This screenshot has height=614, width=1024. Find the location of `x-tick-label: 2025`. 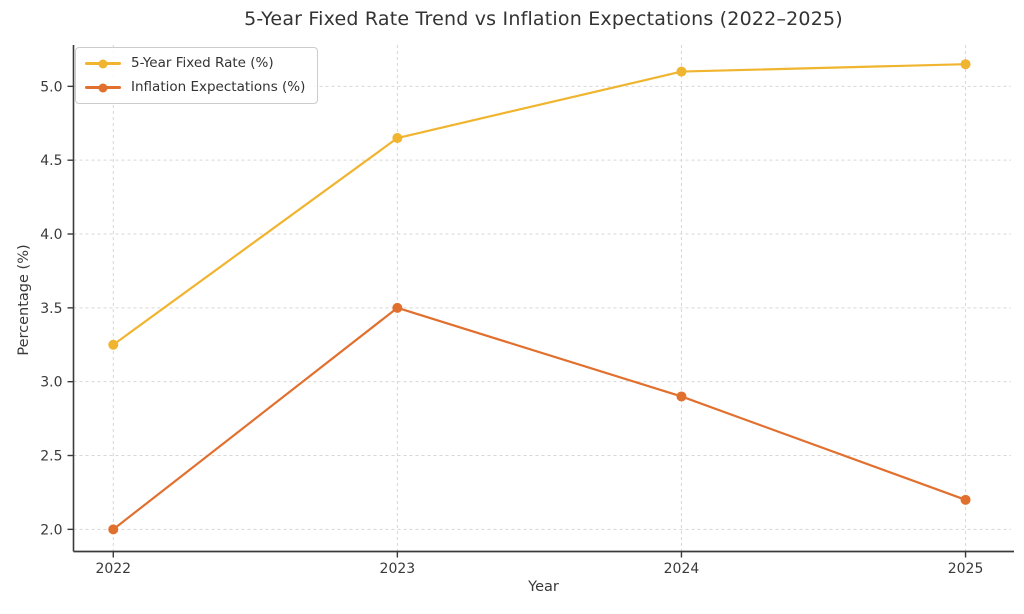

x-tick-label: 2025 is located at coordinates (966, 569).